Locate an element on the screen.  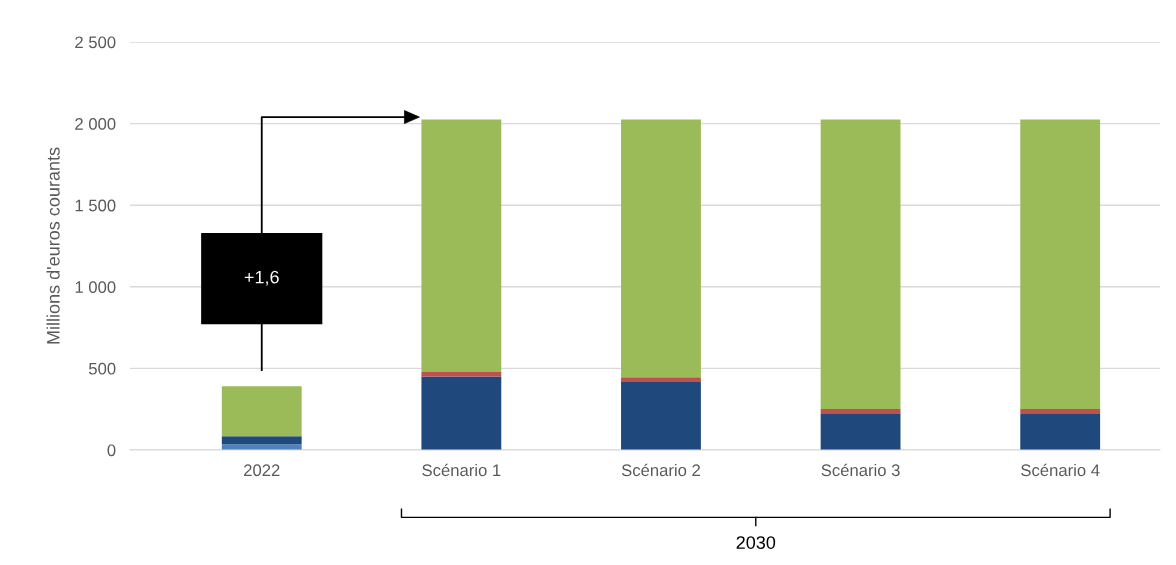
x-tick-label: Scénario 3 is located at coordinates (860, 470).